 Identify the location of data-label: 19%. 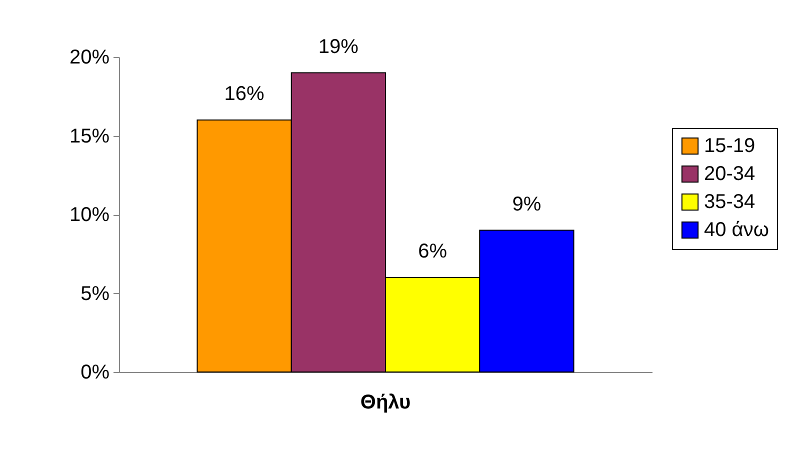
(338, 47).